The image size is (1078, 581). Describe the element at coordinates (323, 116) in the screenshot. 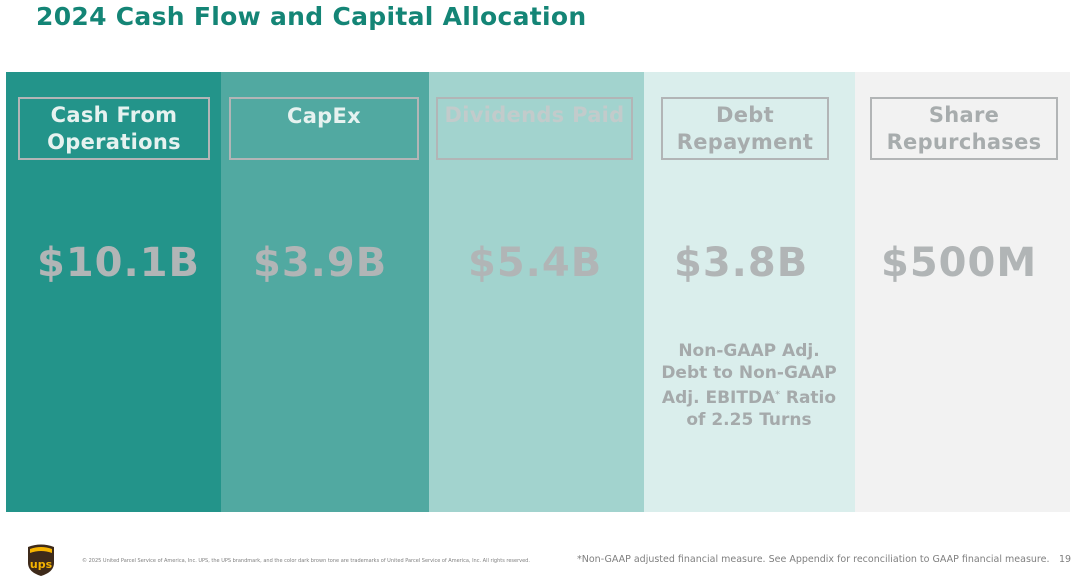

I see `column-label: CapEx` at that location.